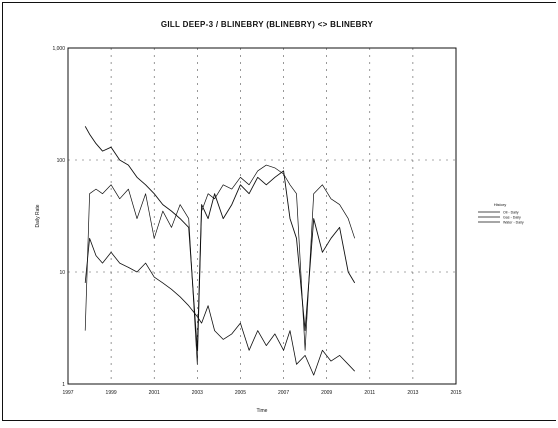 The width and height of the screenshot is (558, 428). Describe the element at coordinates (240, 393) in the screenshot. I see `x-tick-label: 2005` at that location.